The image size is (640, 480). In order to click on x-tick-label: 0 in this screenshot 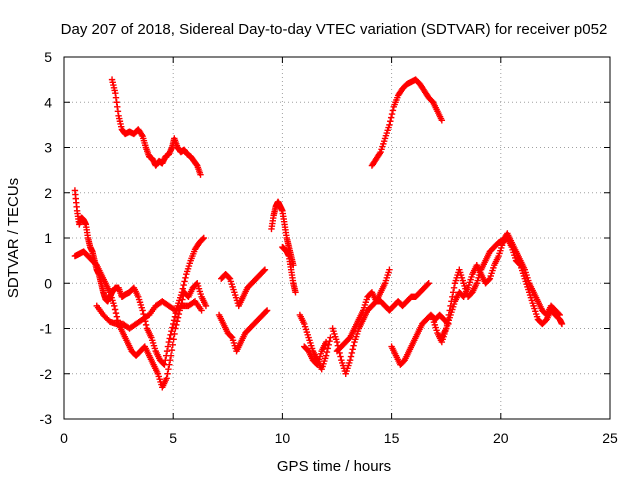, I will do `click(64, 438)`.